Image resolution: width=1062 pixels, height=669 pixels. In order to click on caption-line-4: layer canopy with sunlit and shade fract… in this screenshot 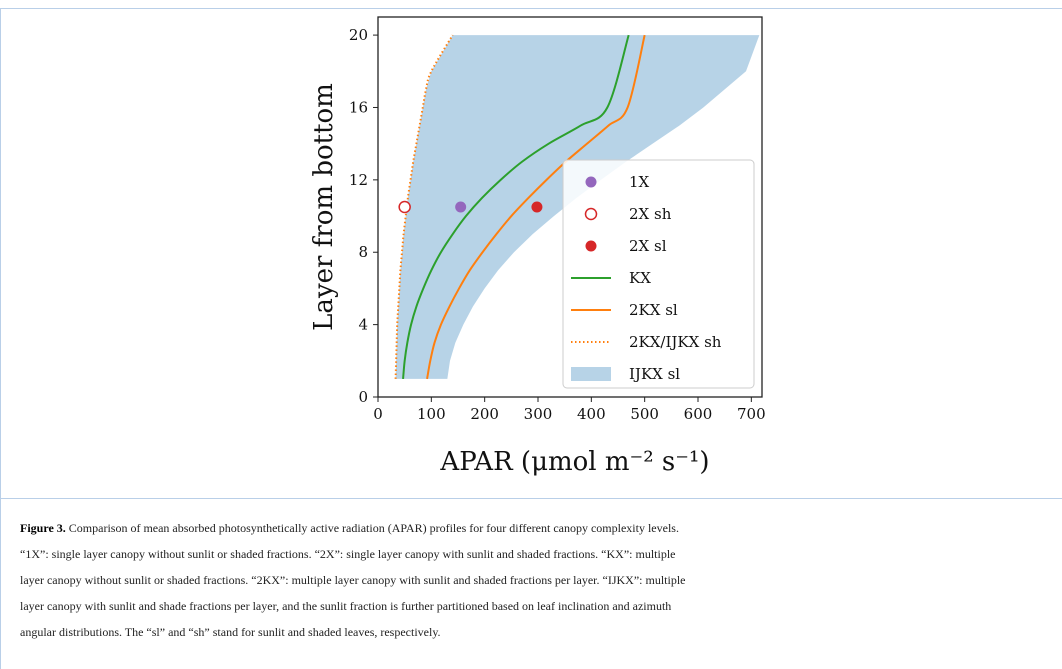, I will do `click(346, 606)`.